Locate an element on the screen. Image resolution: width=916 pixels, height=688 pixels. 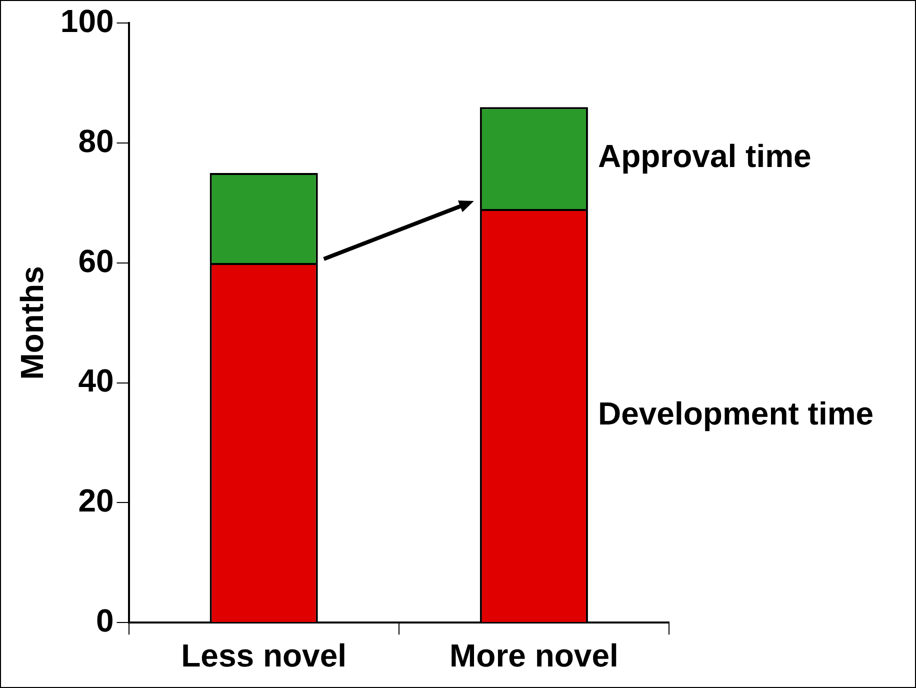
y-tick-label: 40 is located at coordinates (96, 380).